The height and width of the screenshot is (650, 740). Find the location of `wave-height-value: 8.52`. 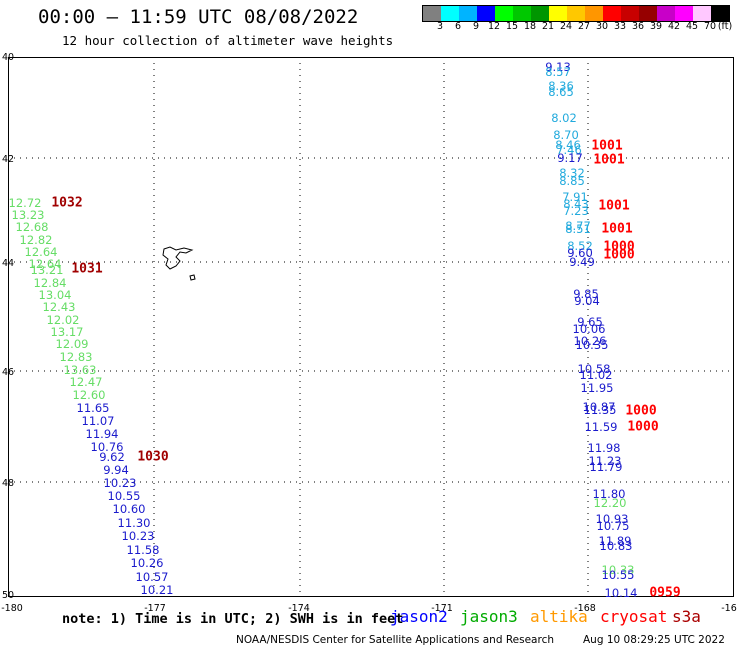

wave-height-value: 8.52 is located at coordinates (580, 246).